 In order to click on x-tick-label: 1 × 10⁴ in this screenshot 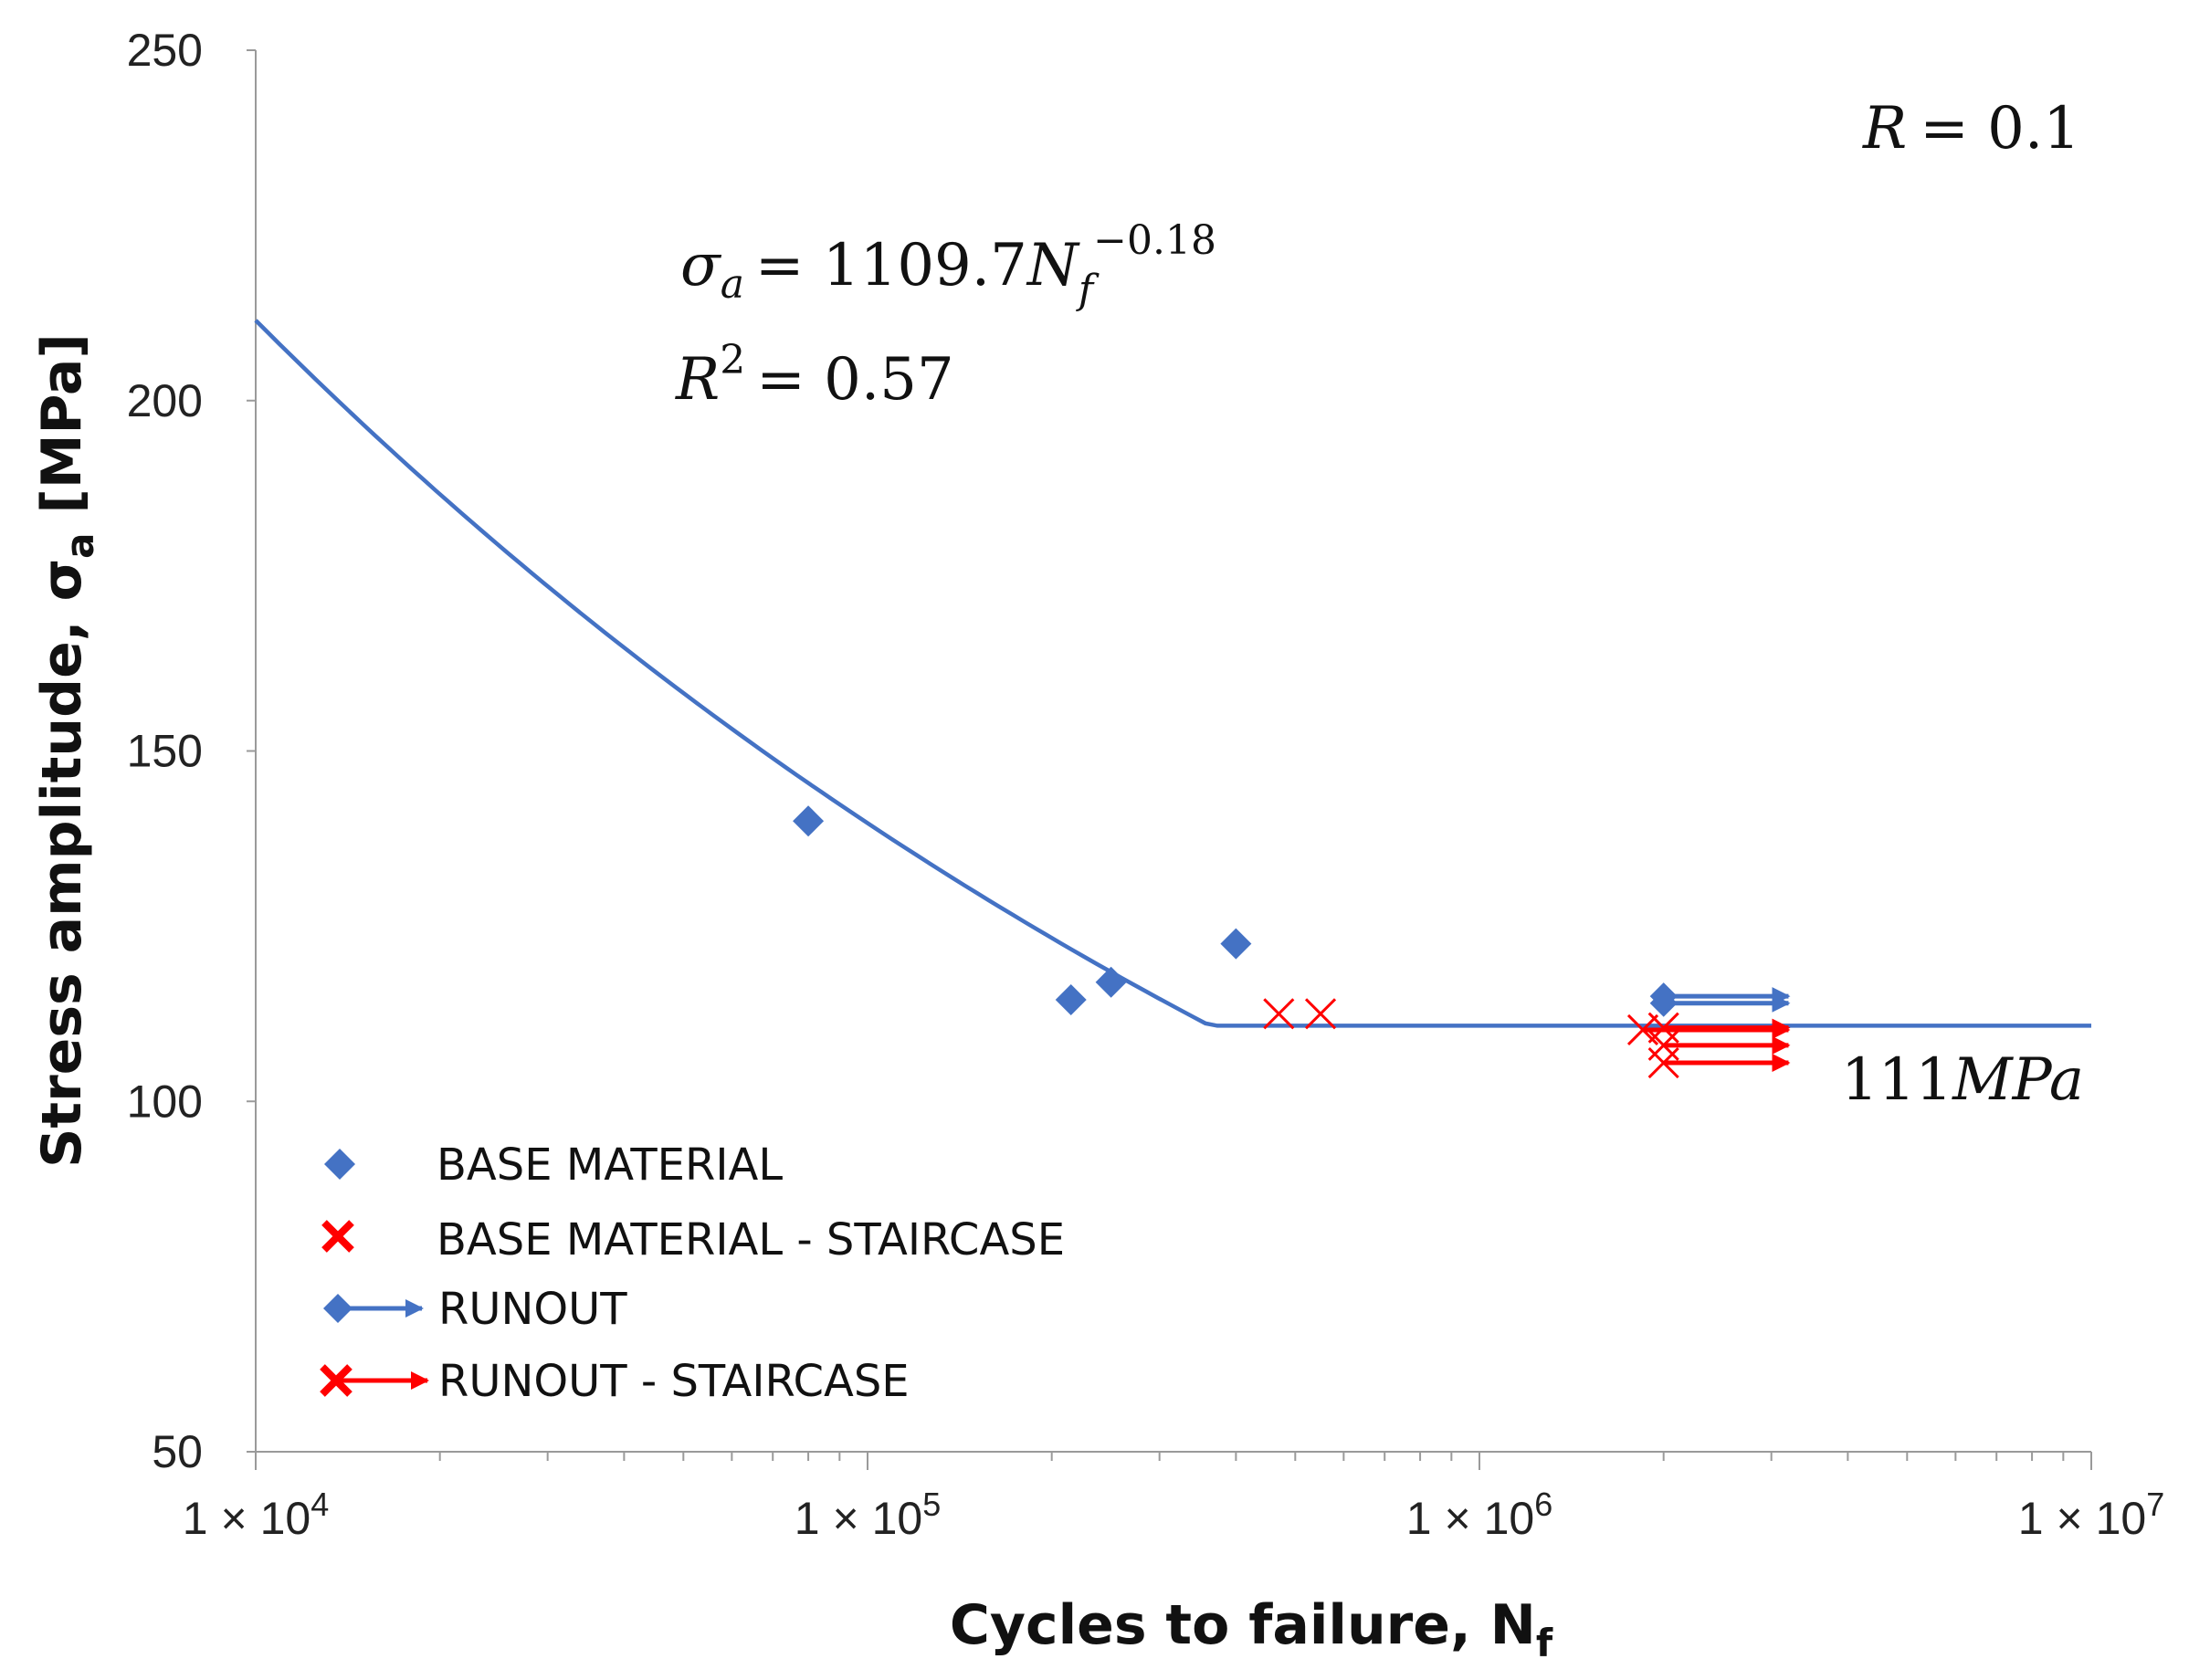, I will do `click(256, 1515)`.